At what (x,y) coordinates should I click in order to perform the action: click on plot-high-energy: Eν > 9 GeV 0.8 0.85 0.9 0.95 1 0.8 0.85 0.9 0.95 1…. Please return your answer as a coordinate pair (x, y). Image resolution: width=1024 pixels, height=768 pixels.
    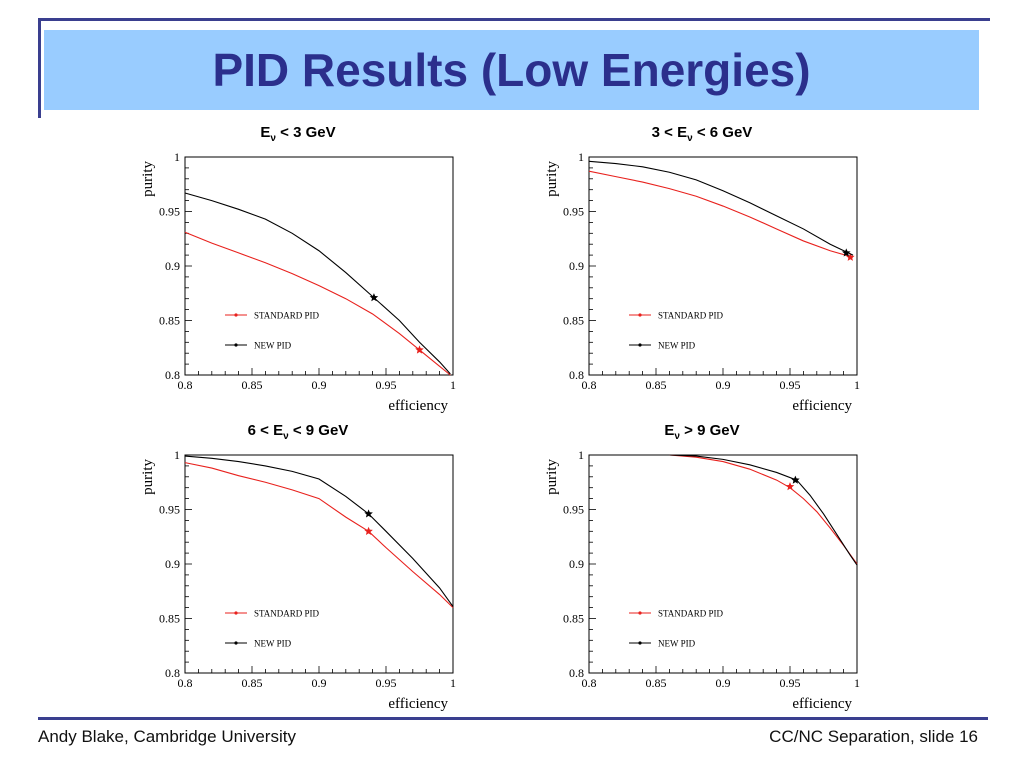
    Looking at the image, I should click on (702, 569).